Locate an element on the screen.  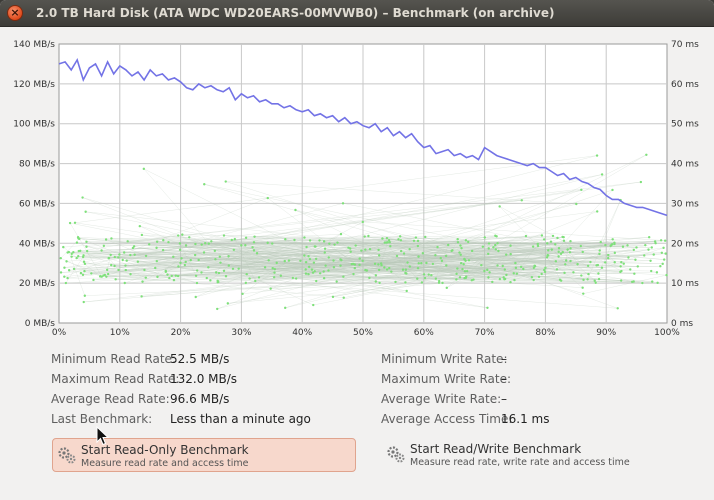
y-left-tick-label: 40 MB/s is located at coordinates (37, 244).